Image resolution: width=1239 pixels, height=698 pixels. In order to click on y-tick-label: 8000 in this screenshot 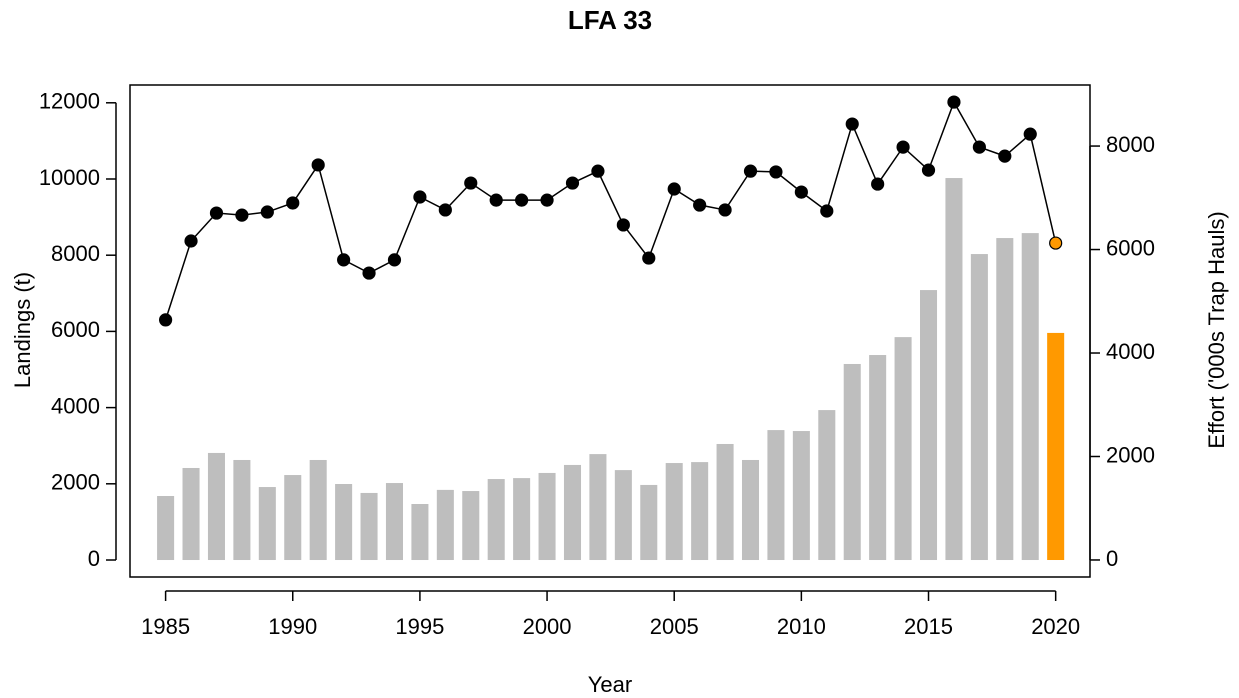, I will do `click(75, 253)`.